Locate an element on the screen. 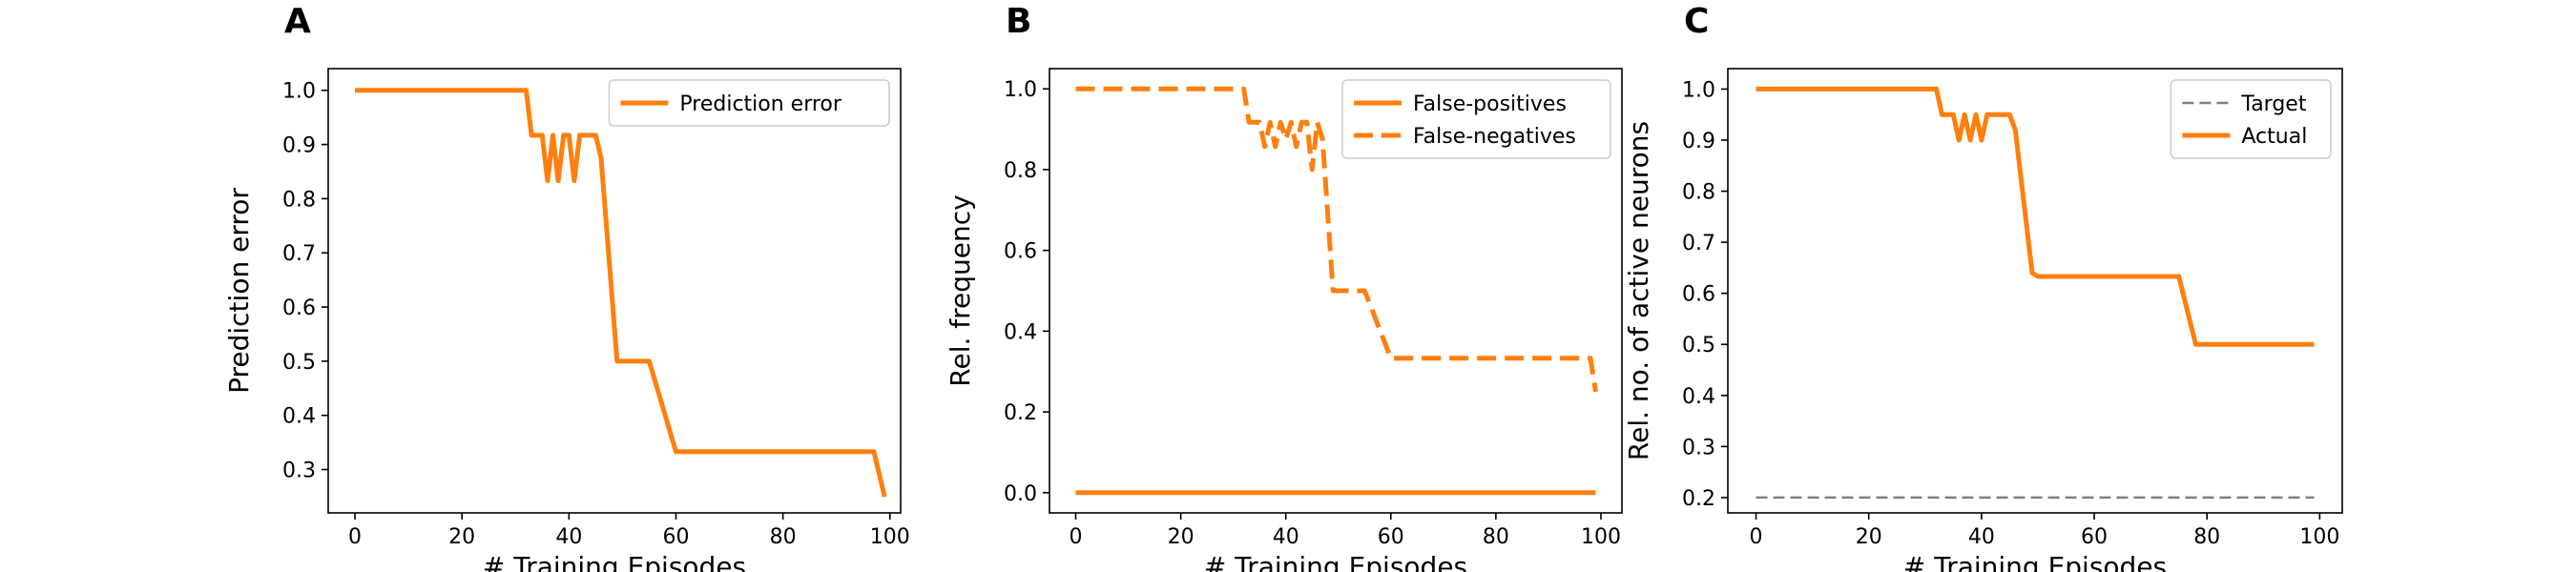 This screenshot has width=2576, height=572. y-axis-label: Rel. no. of active neurons is located at coordinates (1638, 290).